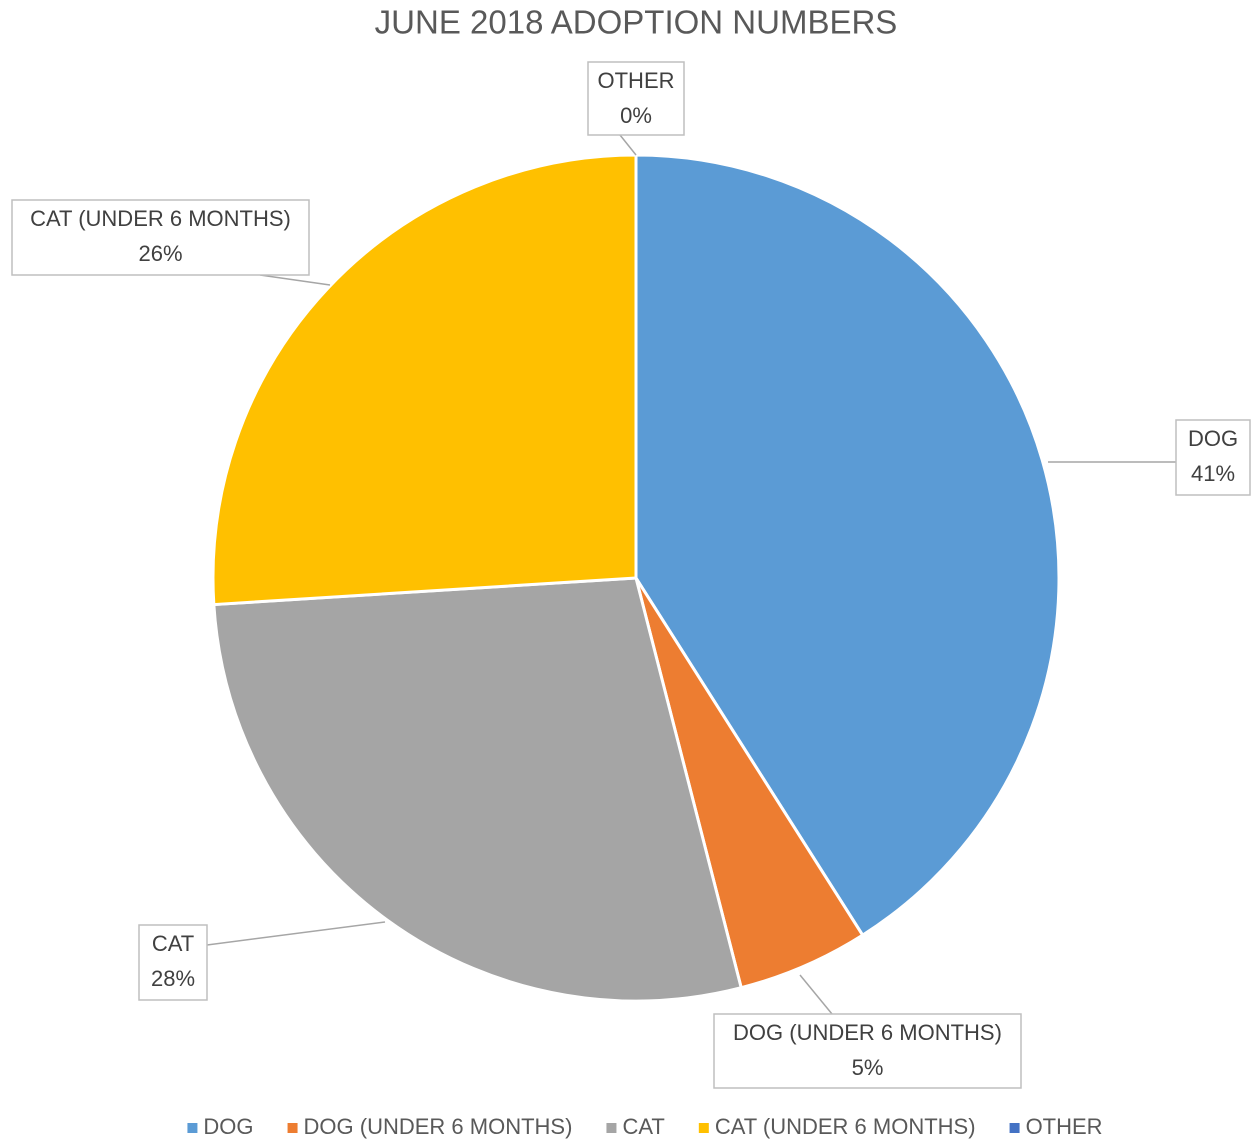 The image size is (1253, 1144). I want to click on label-value: 0%, so click(636, 115).